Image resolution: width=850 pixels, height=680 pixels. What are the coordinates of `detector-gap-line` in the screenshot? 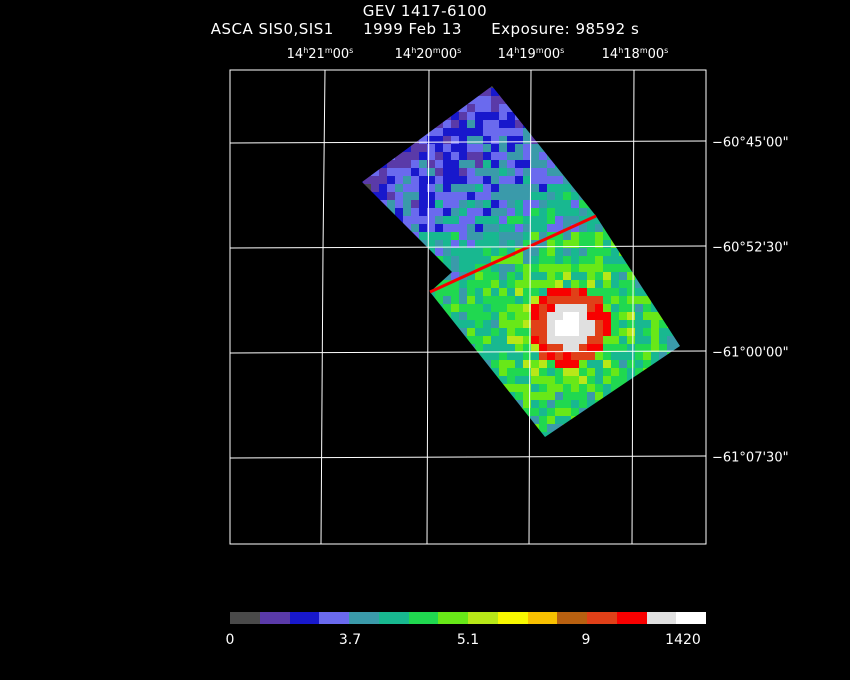 It's located at (513, 254).